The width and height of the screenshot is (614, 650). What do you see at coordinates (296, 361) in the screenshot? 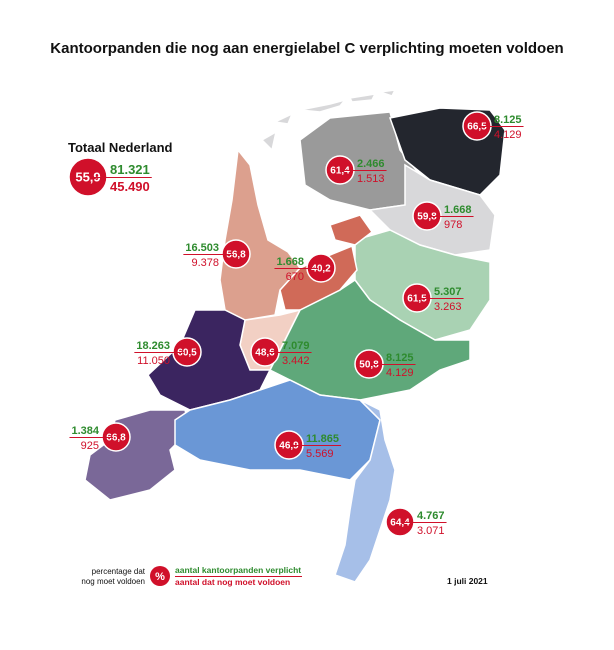
I see `remaining-count: 3.442` at bounding box center [296, 361].